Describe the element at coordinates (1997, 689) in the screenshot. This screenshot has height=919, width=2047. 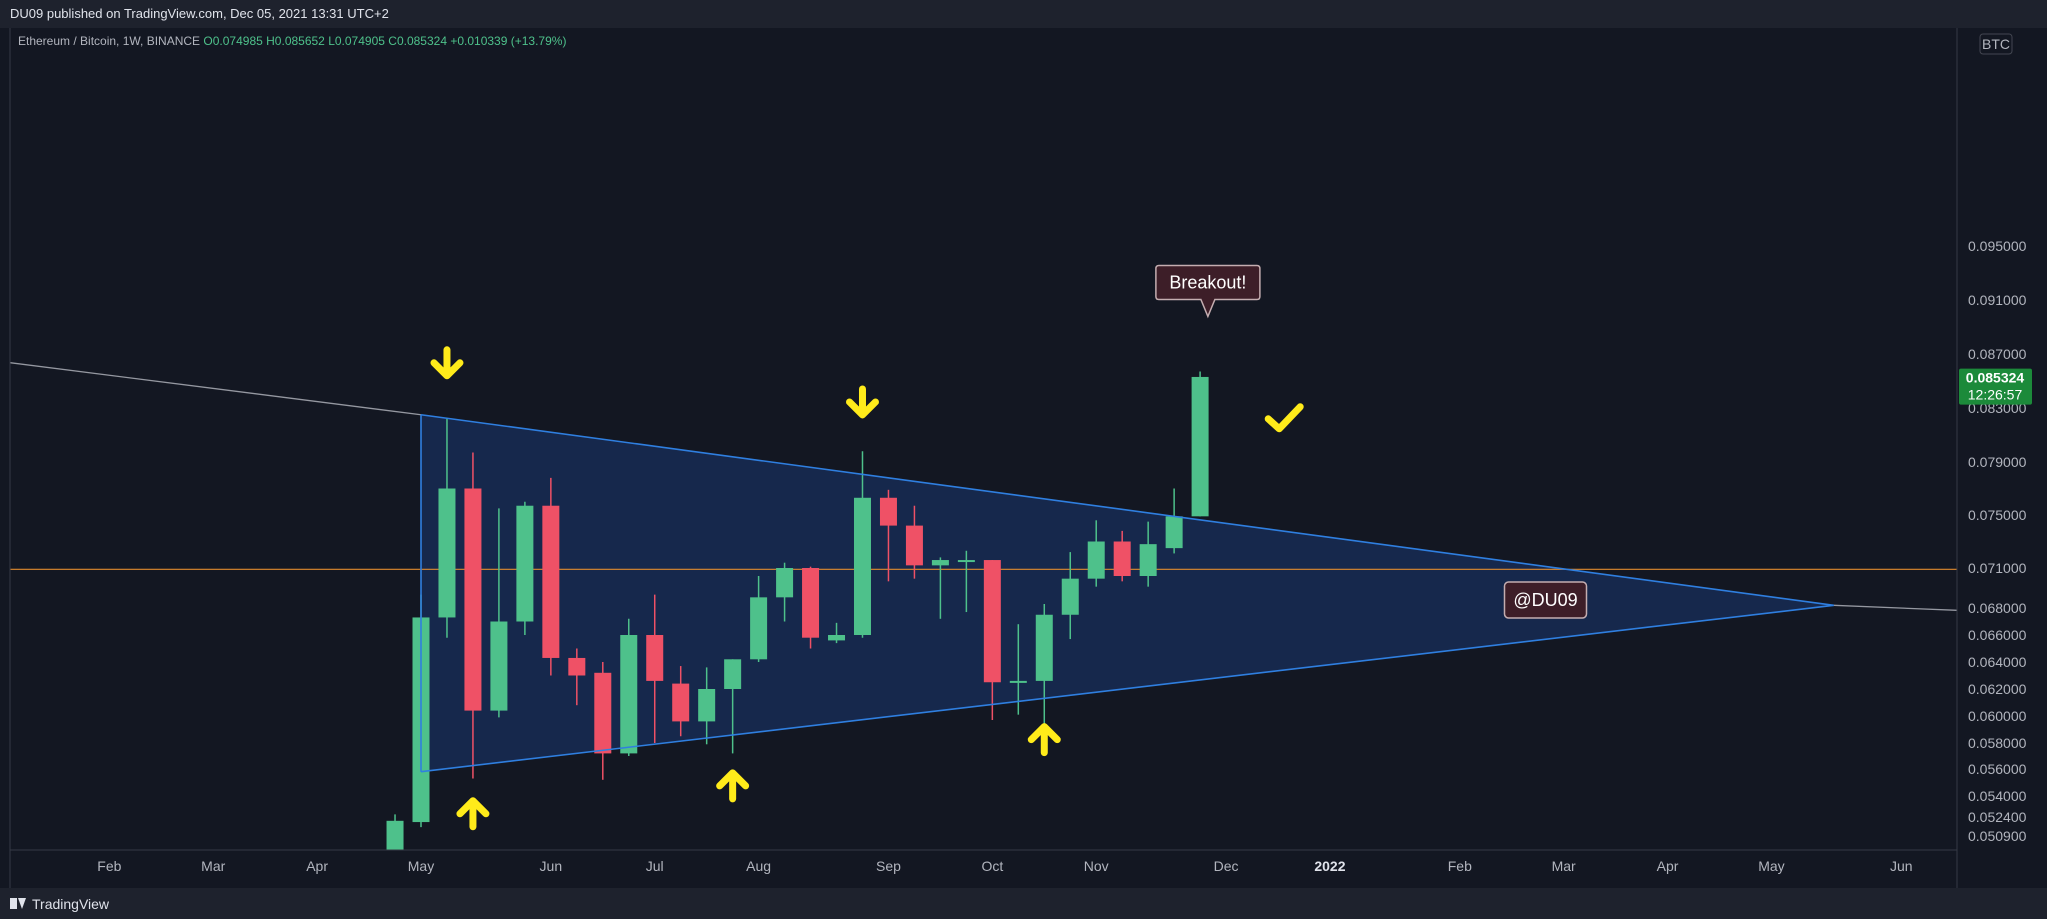
I see `price-tick-label: 0.062000` at that location.